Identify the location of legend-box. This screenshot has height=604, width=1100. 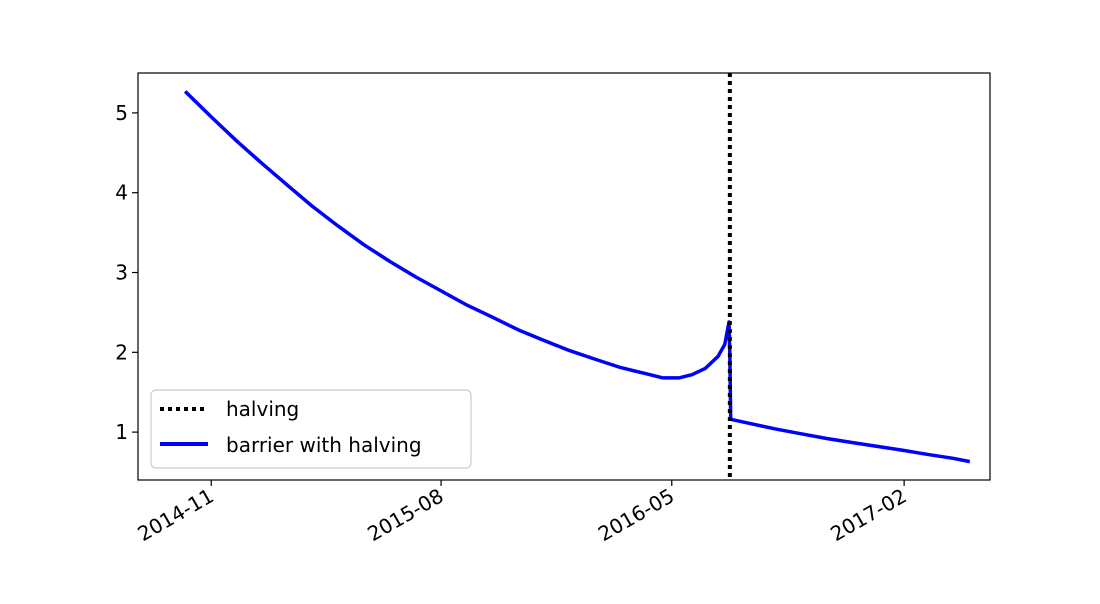
(311, 429).